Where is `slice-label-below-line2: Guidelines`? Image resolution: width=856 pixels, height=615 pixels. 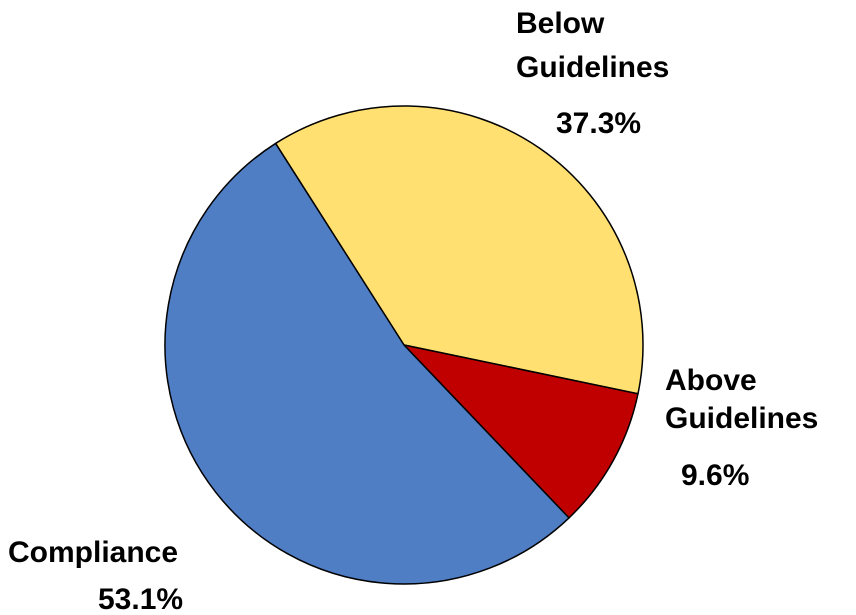
slice-label-below-line2: Guidelines is located at coordinates (592, 67).